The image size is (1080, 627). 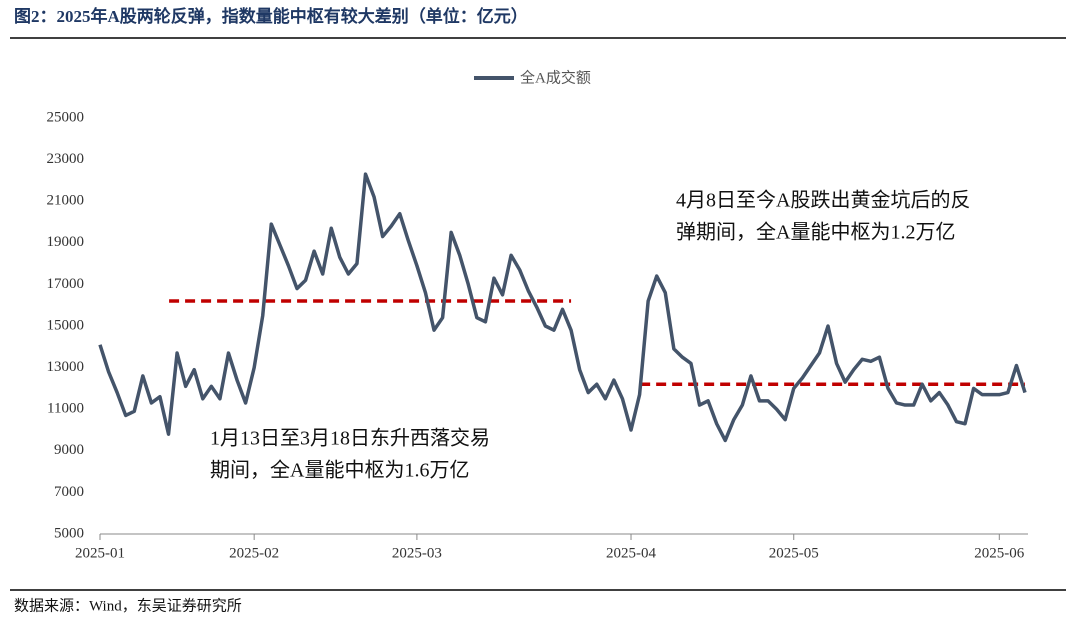 I want to click on y-tick-label: 7000, so click(x=69, y=492).